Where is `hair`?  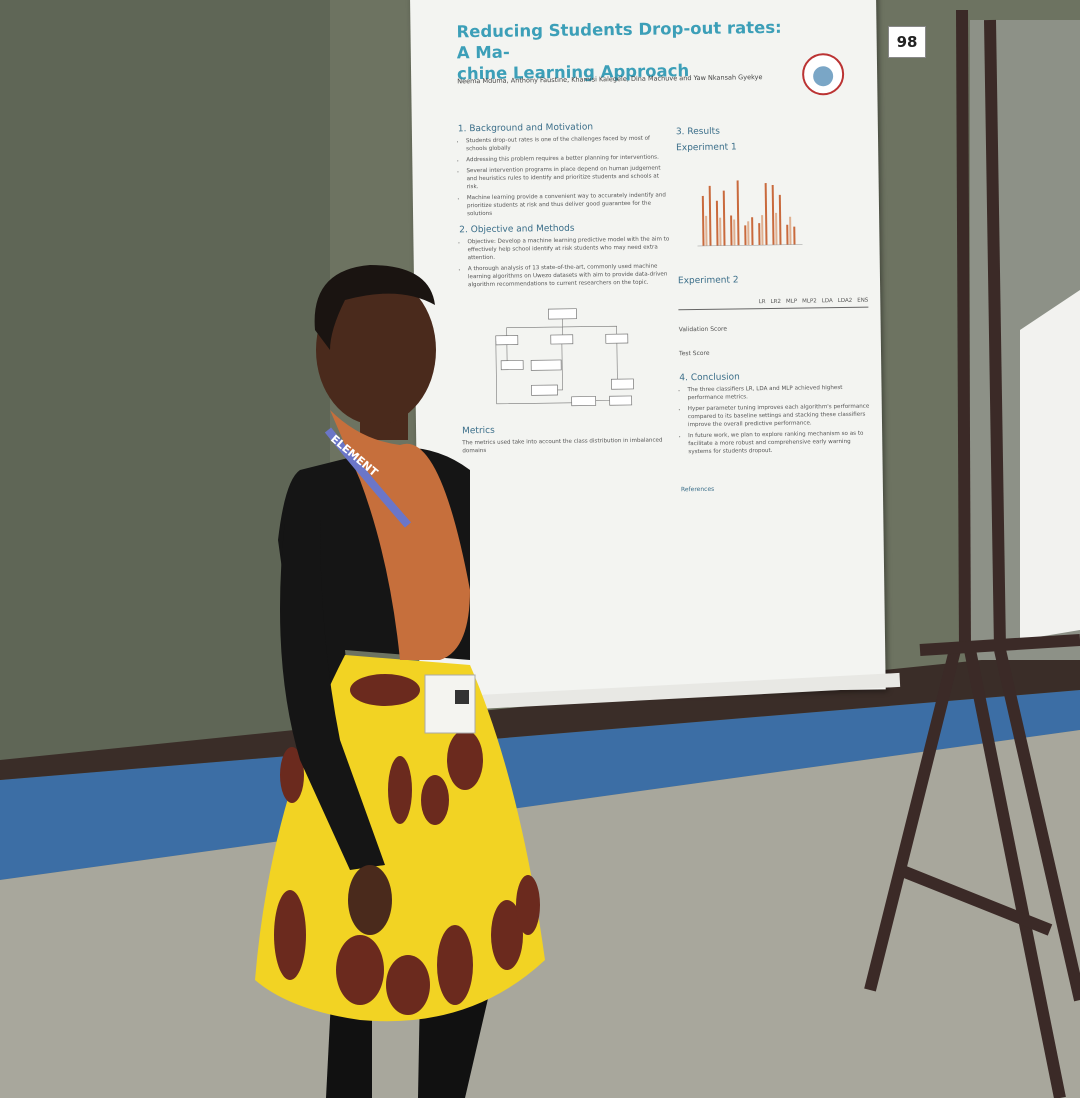
hair is located at coordinates (374, 307).